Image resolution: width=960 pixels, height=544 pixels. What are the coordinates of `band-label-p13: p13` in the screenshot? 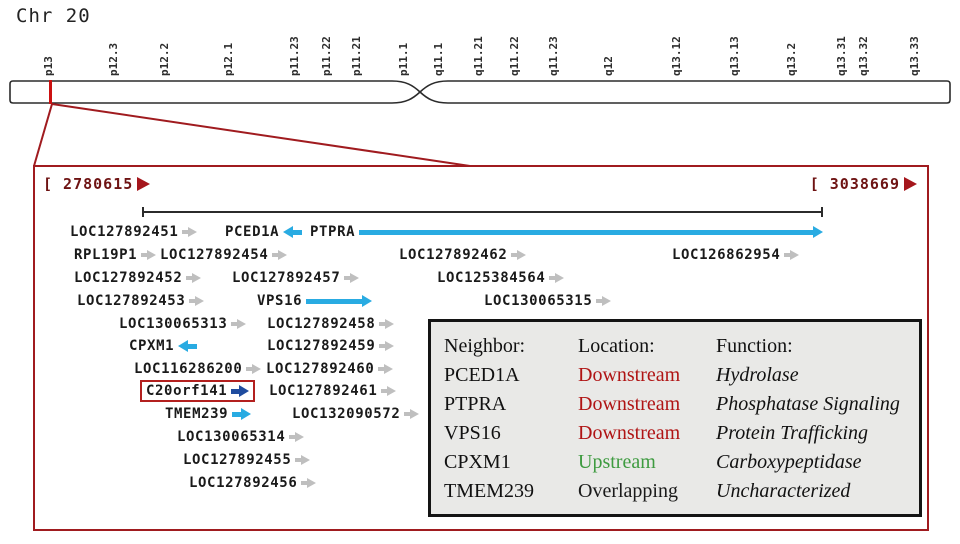 It's located at (48, 66).